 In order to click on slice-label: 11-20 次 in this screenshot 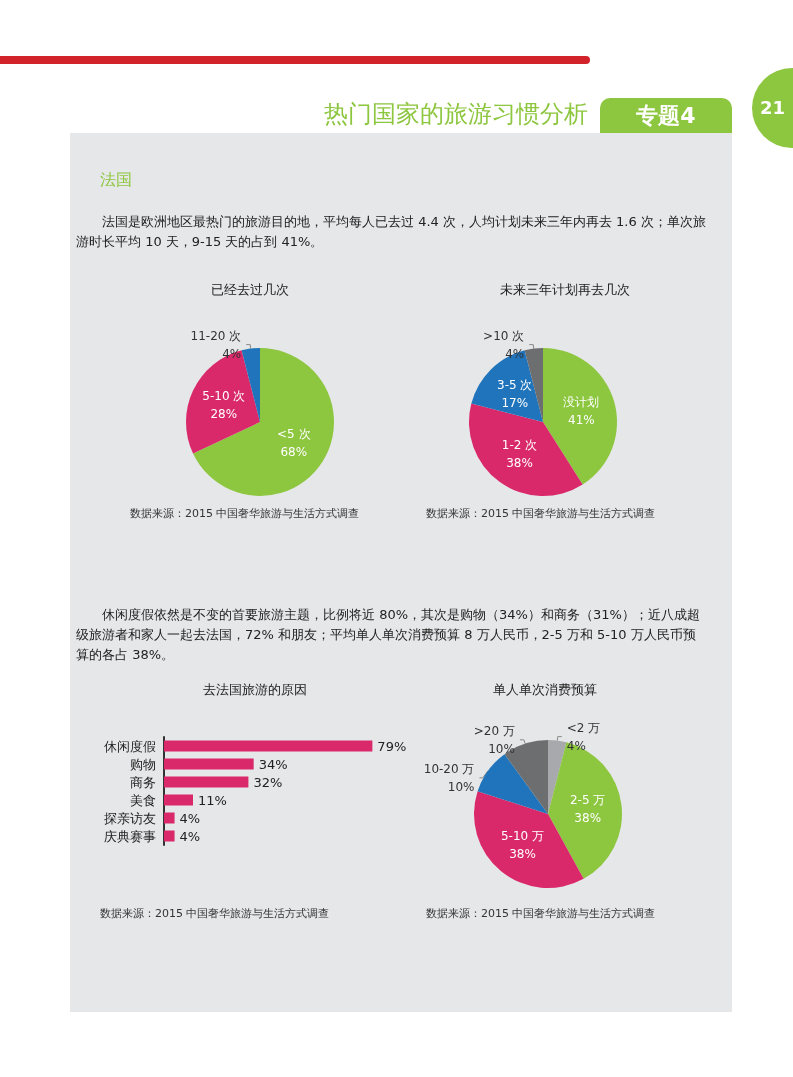, I will do `click(216, 335)`.